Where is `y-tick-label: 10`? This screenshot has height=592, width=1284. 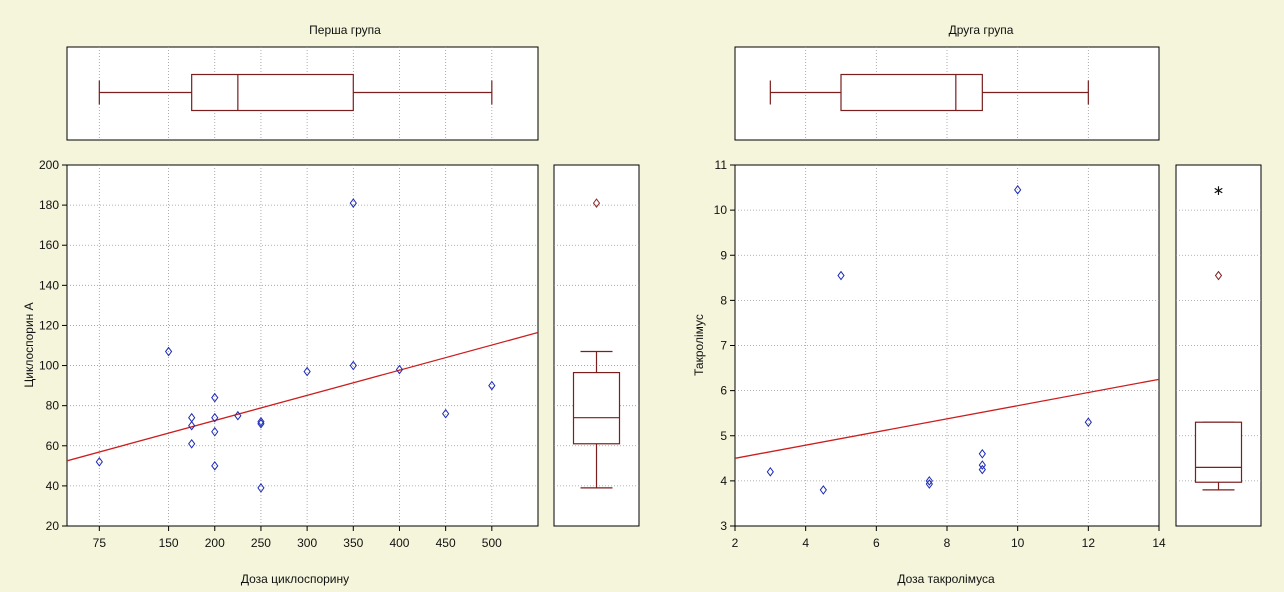
y-tick-label: 10 is located at coordinates (721, 210).